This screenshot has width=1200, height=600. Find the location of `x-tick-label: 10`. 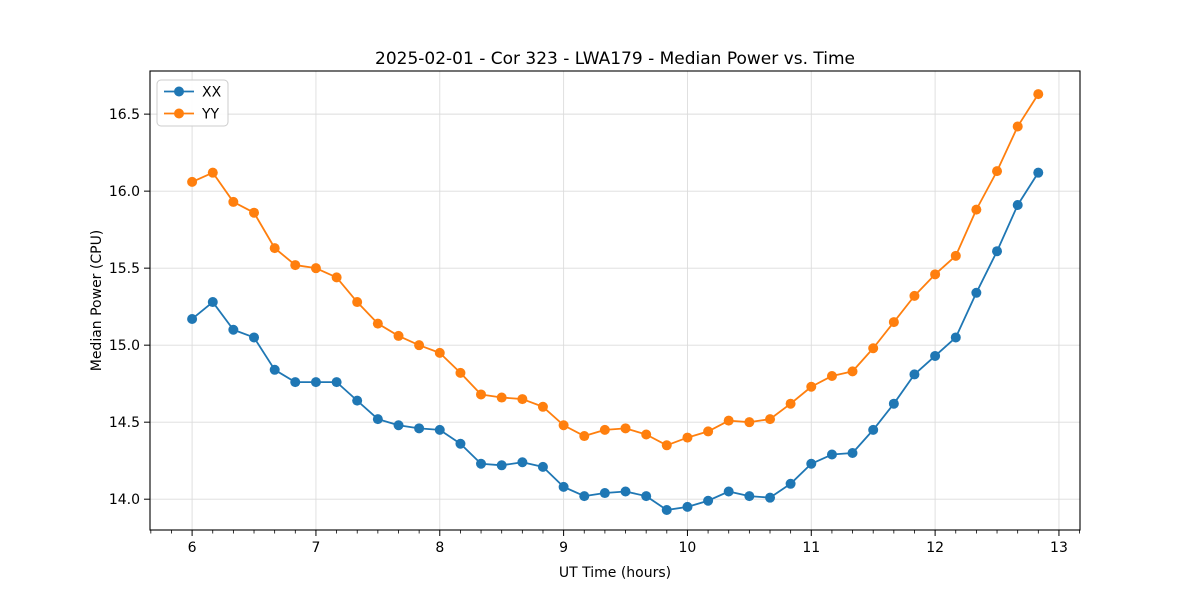

x-tick-label: 10 is located at coordinates (688, 548).